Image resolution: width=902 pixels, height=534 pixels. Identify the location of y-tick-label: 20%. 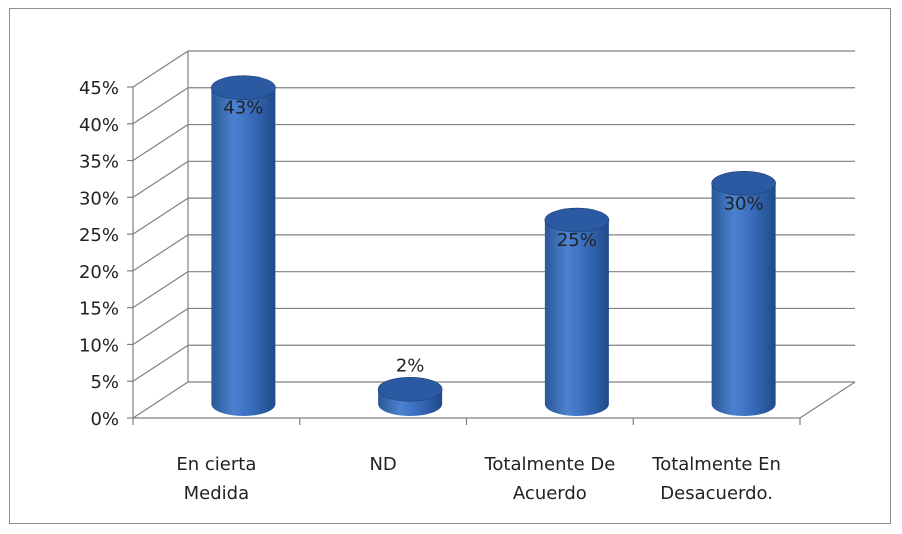
(99, 272).